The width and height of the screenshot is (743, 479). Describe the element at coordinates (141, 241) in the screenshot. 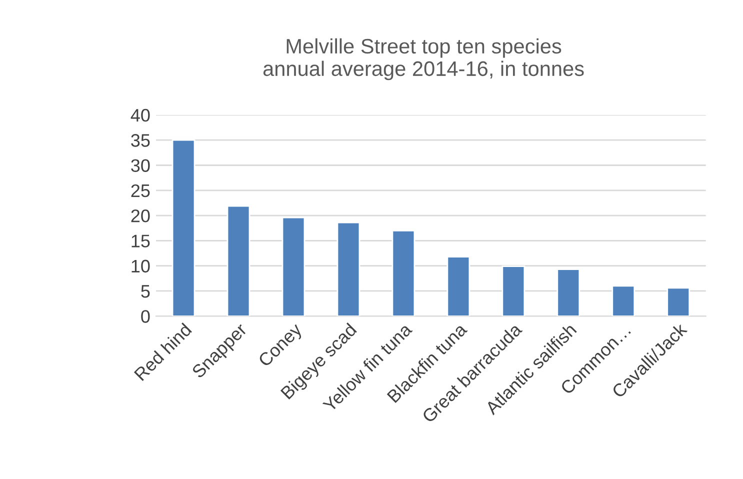

I see `y-tick-label: 15` at that location.